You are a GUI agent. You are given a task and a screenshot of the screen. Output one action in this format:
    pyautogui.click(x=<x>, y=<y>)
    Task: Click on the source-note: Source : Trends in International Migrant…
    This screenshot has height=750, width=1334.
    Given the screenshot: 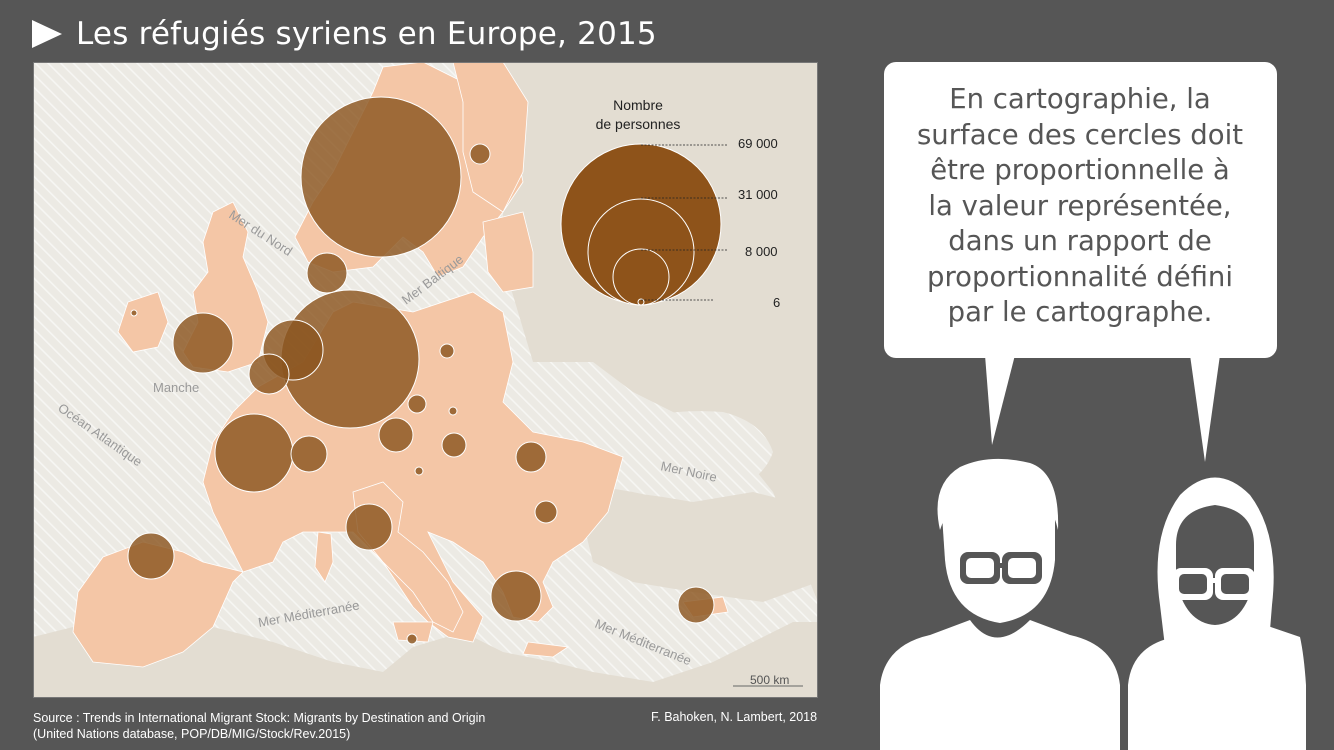 What is the action you would take?
    pyautogui.click(x=259, y=726)
    